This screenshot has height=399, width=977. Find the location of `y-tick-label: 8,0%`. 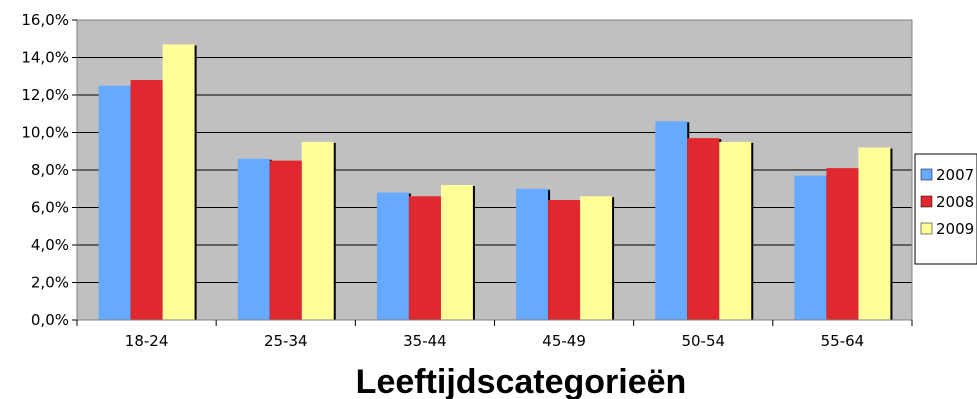

y-tick-label: 8,0% is located at coordinates (50, 170).